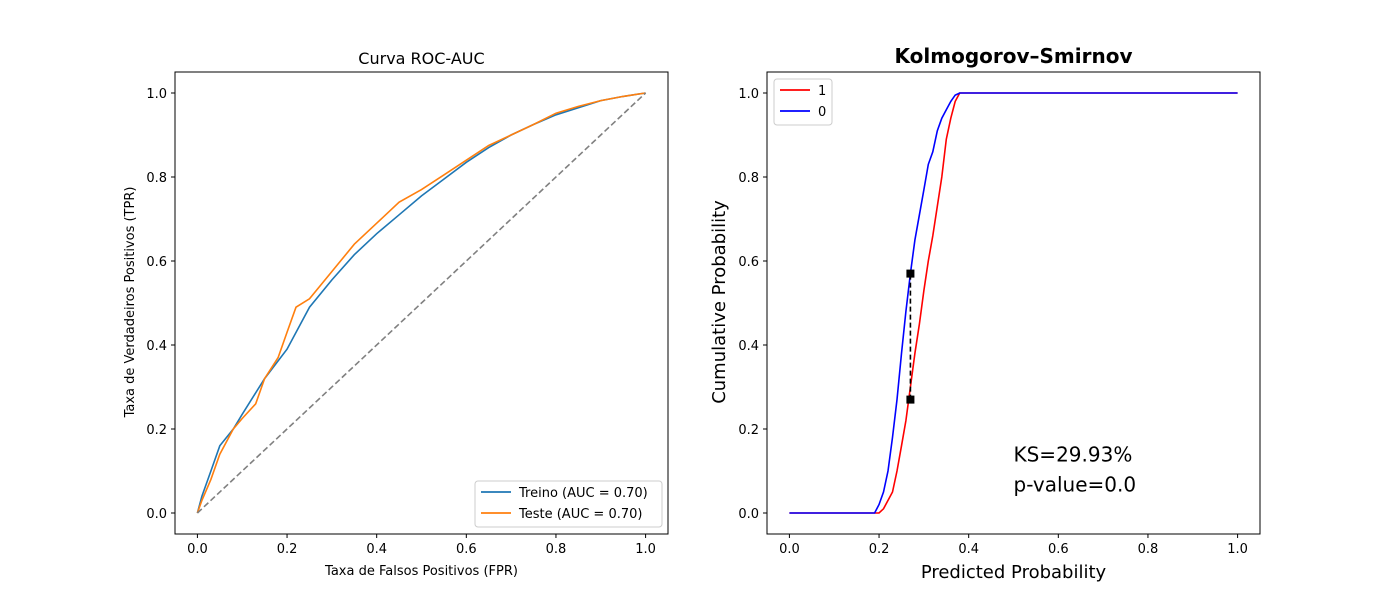 This screenshot has width=1400, height=600. I want to click on roc-y-tick-label-5: 1.0, so click(156, 94).